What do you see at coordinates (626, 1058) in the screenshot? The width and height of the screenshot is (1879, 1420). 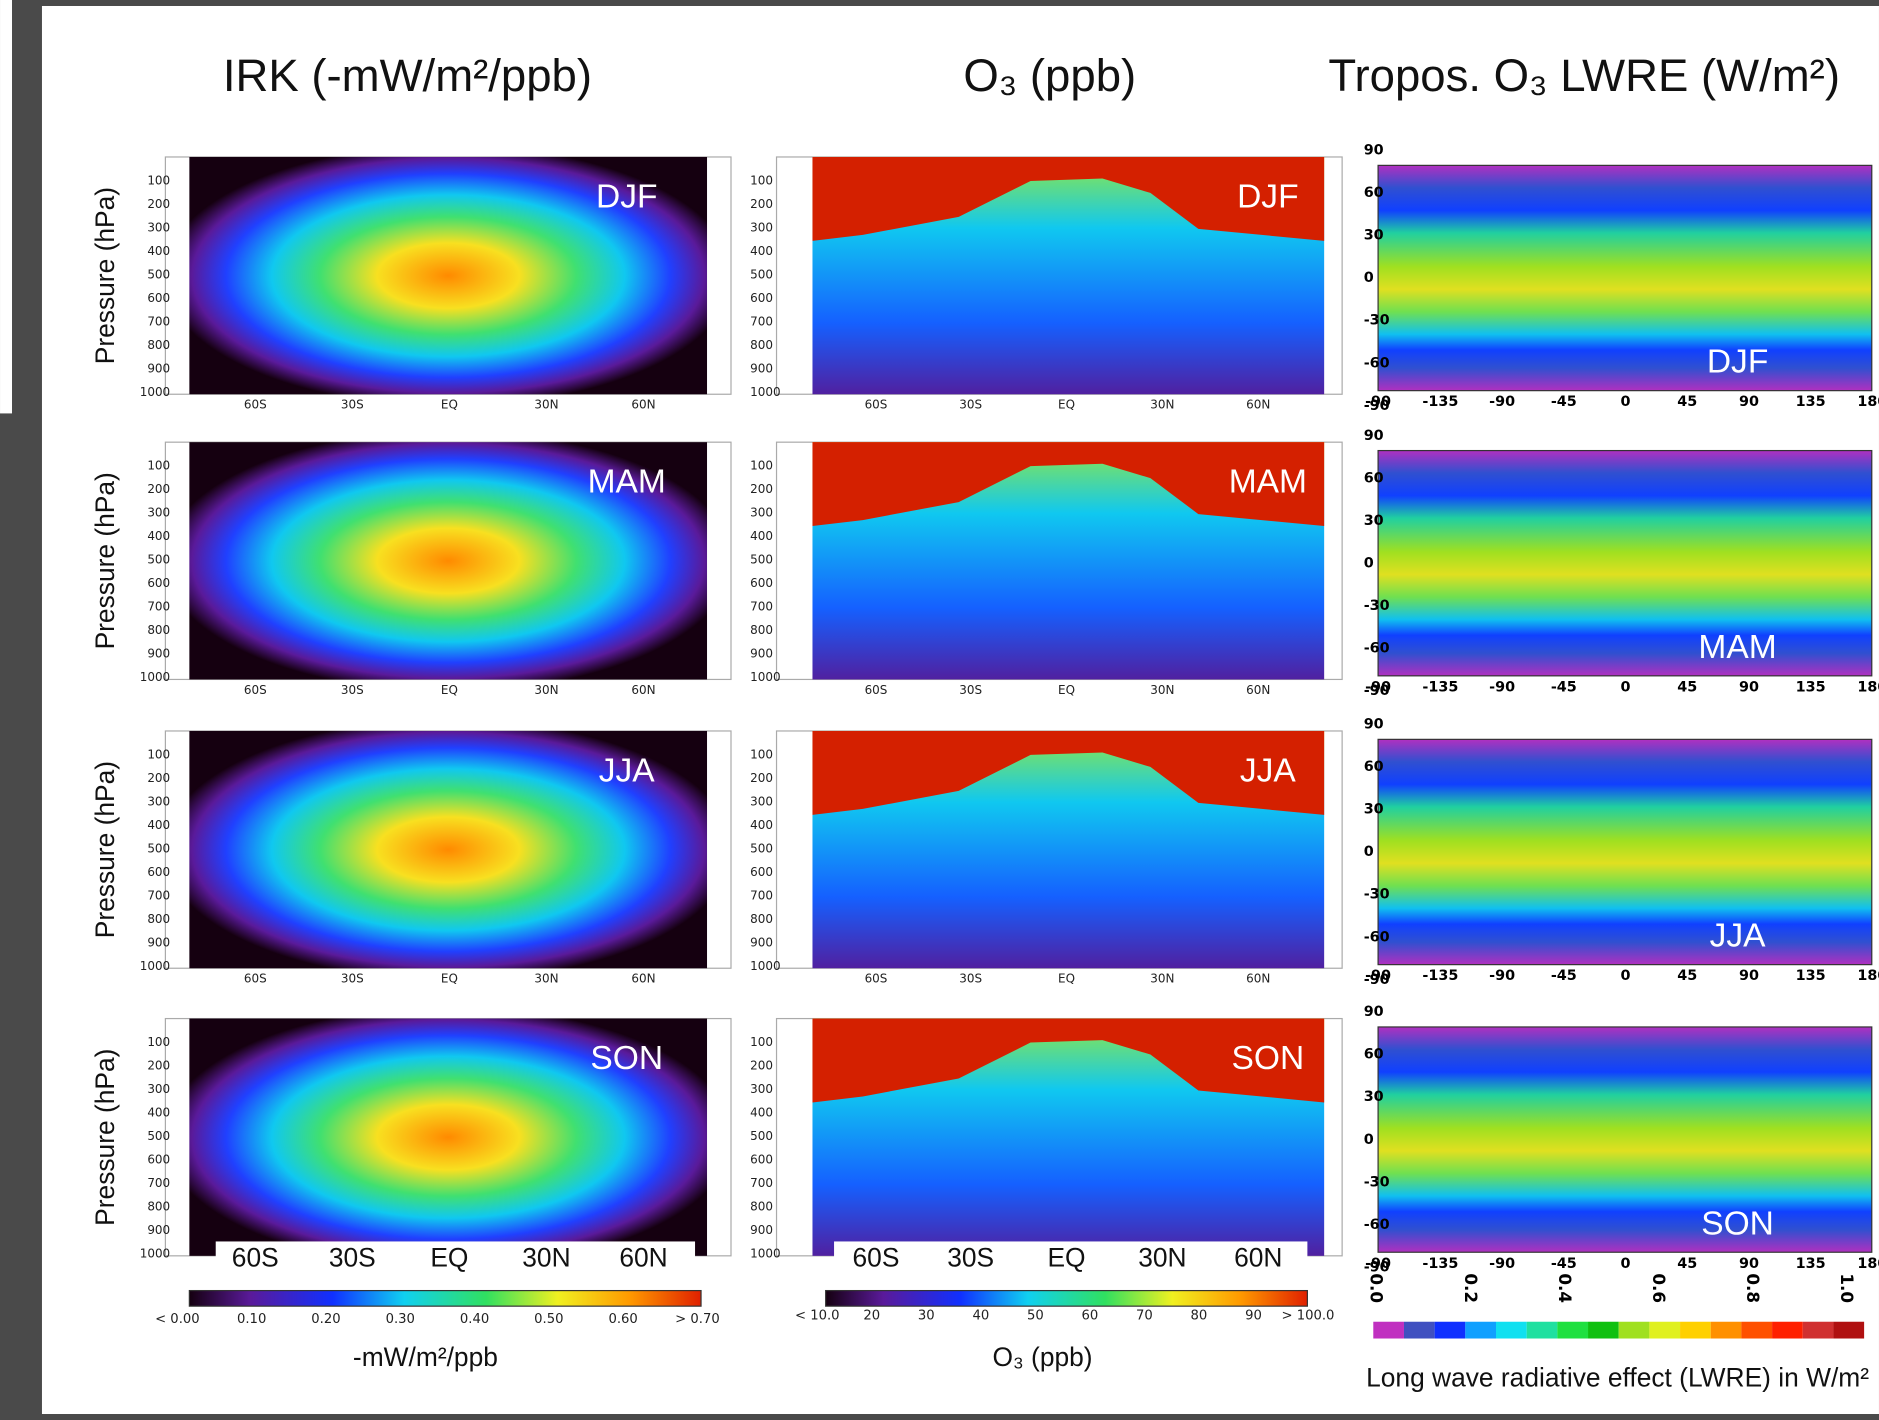 I see `season-label: SON` at bounding box center [626, 1058].